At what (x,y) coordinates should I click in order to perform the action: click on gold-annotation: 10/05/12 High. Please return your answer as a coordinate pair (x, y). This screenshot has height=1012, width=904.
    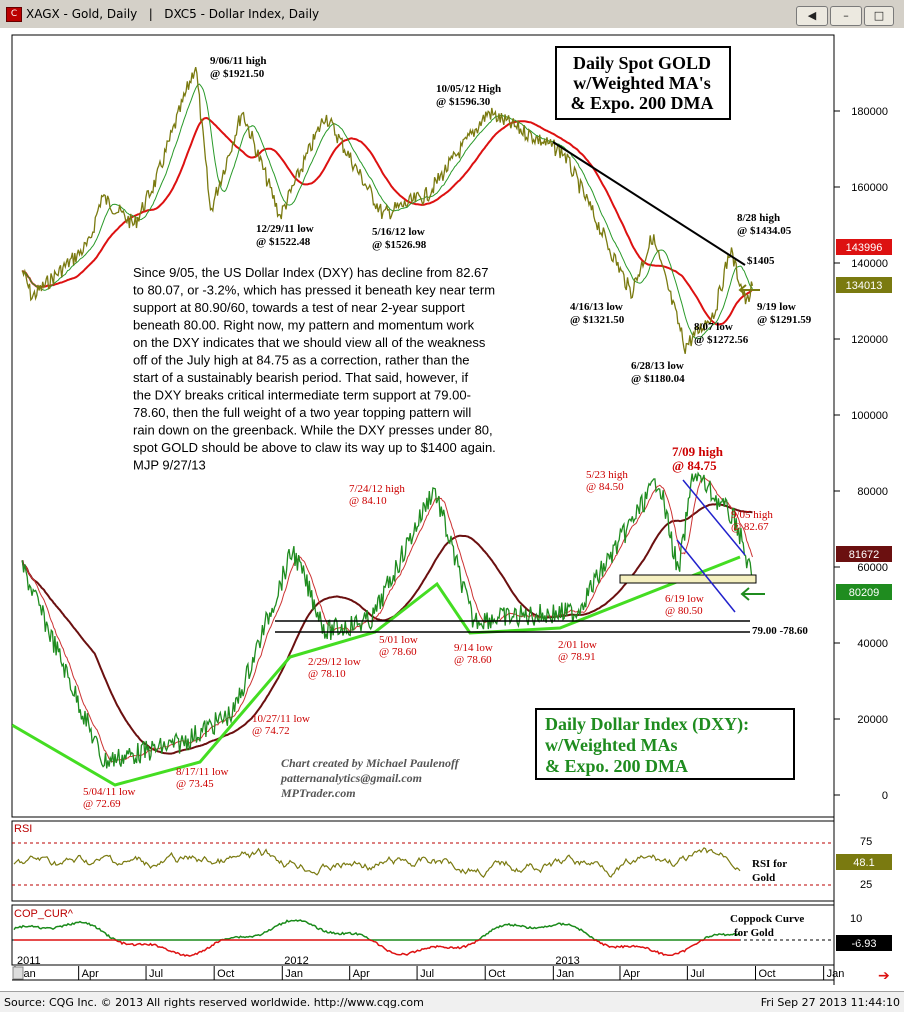
    Looking at the image, I should click on (468, 89).